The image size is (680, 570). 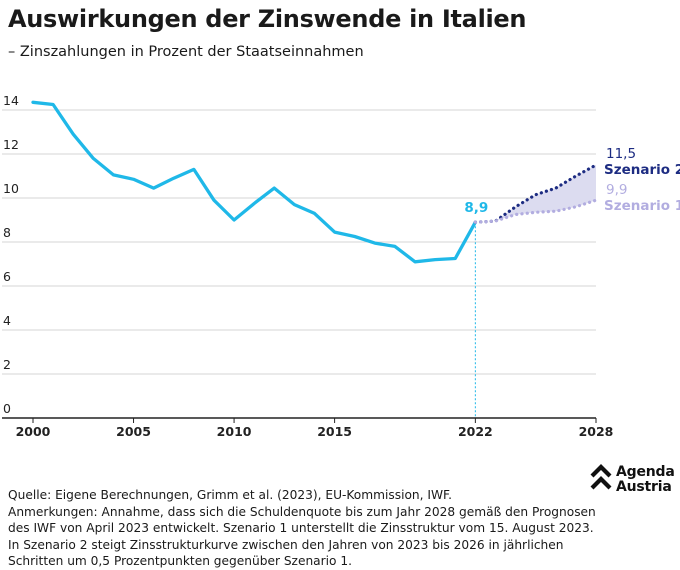 What do you see at coordinates (334, 431) in the screenshot?
I see `x-tick-label: 2015` at bounding box center [334, 431].